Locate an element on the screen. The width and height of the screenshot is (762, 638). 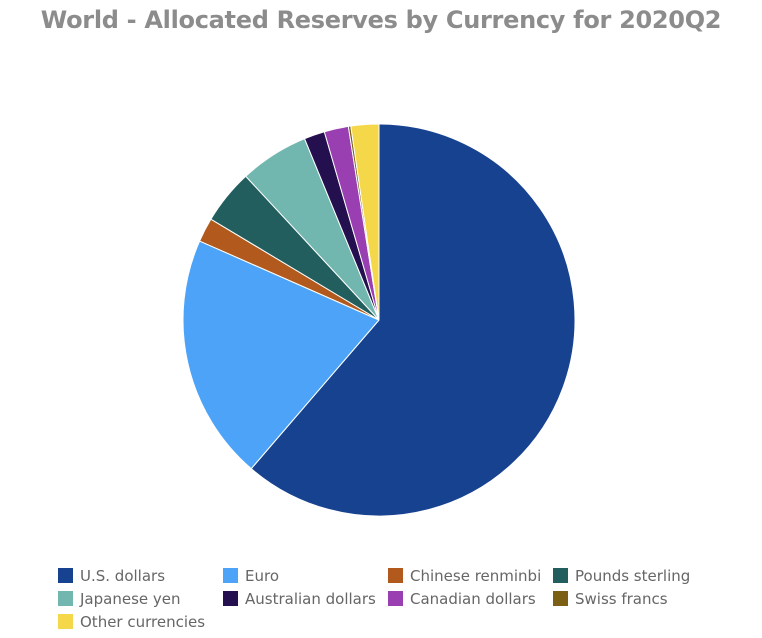
legend-item-chinese-renminbi: Chinese renminbi is located at coordinates (470, 575).